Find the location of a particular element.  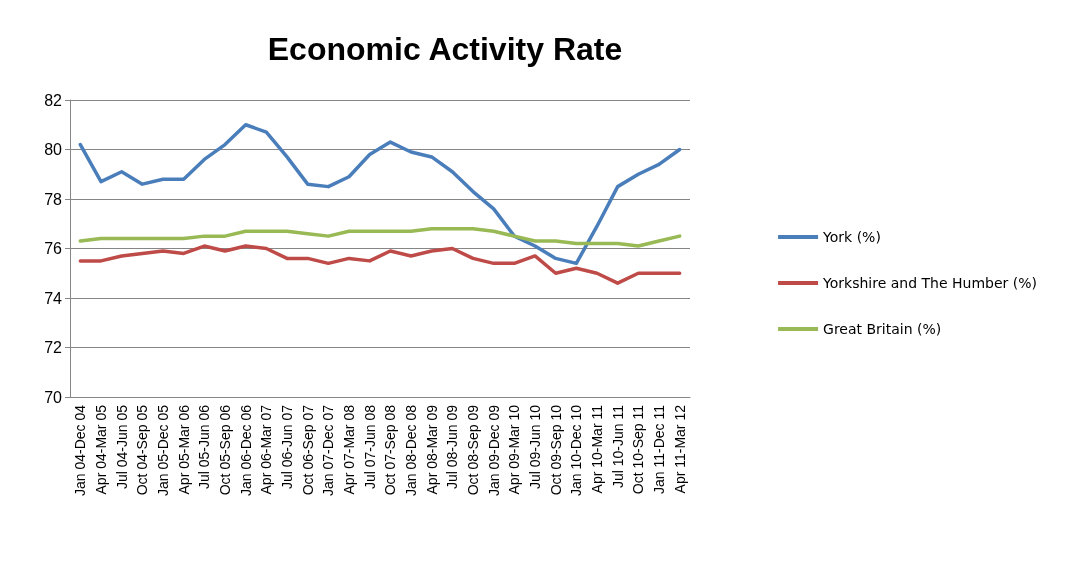

y-tick-label: 80 is located at coordinates (53, 149).